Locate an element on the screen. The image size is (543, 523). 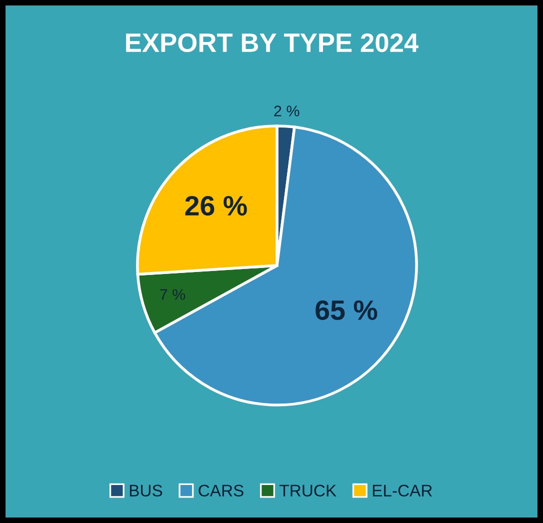
legend-label: EL-CAR is located at coordinates (402, 490).